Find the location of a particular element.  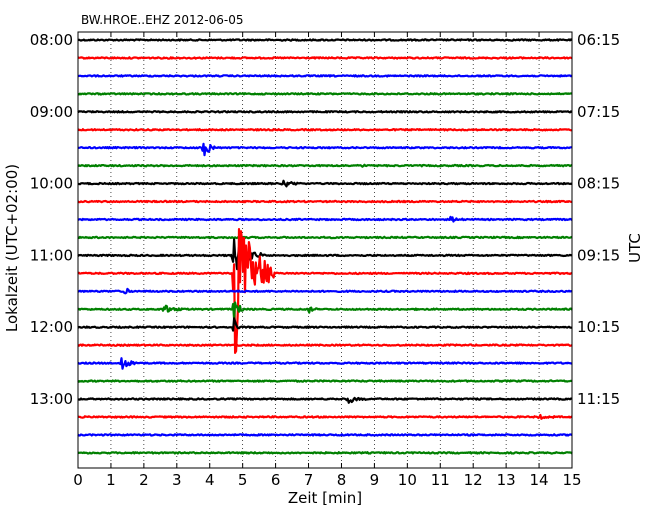

x-tick-label: 9 is located at coordinates (375, 480).